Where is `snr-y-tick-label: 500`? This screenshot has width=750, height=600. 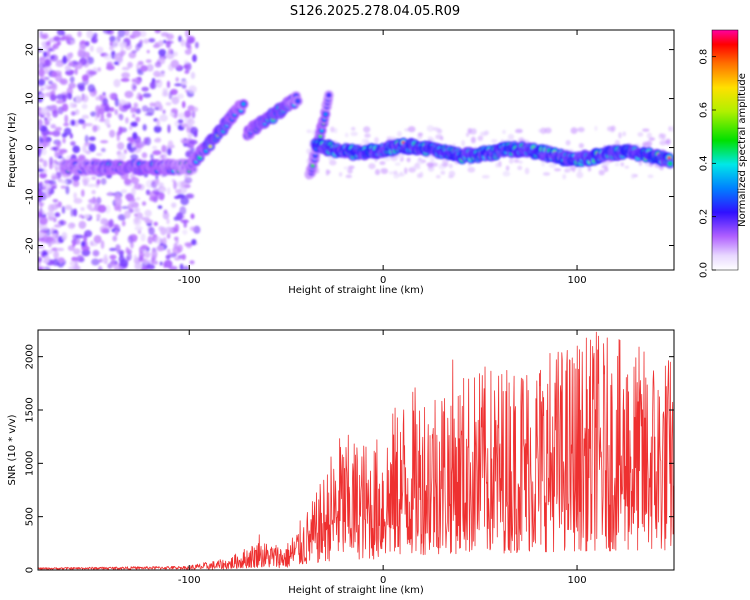
snr-y-tick-label: 500 is located at coordinates (30, 516).